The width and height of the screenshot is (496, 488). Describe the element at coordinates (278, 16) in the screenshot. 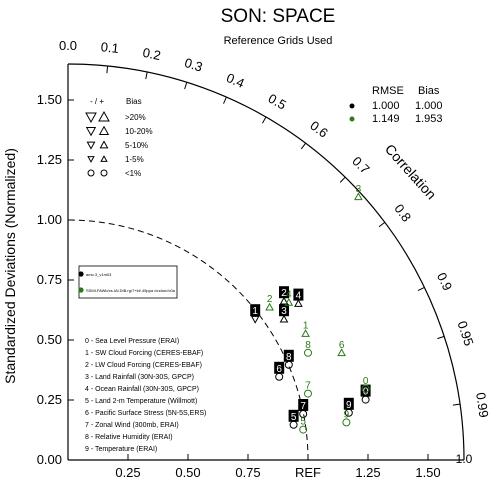

I see `chart-title: SON: SPACE` at that location.